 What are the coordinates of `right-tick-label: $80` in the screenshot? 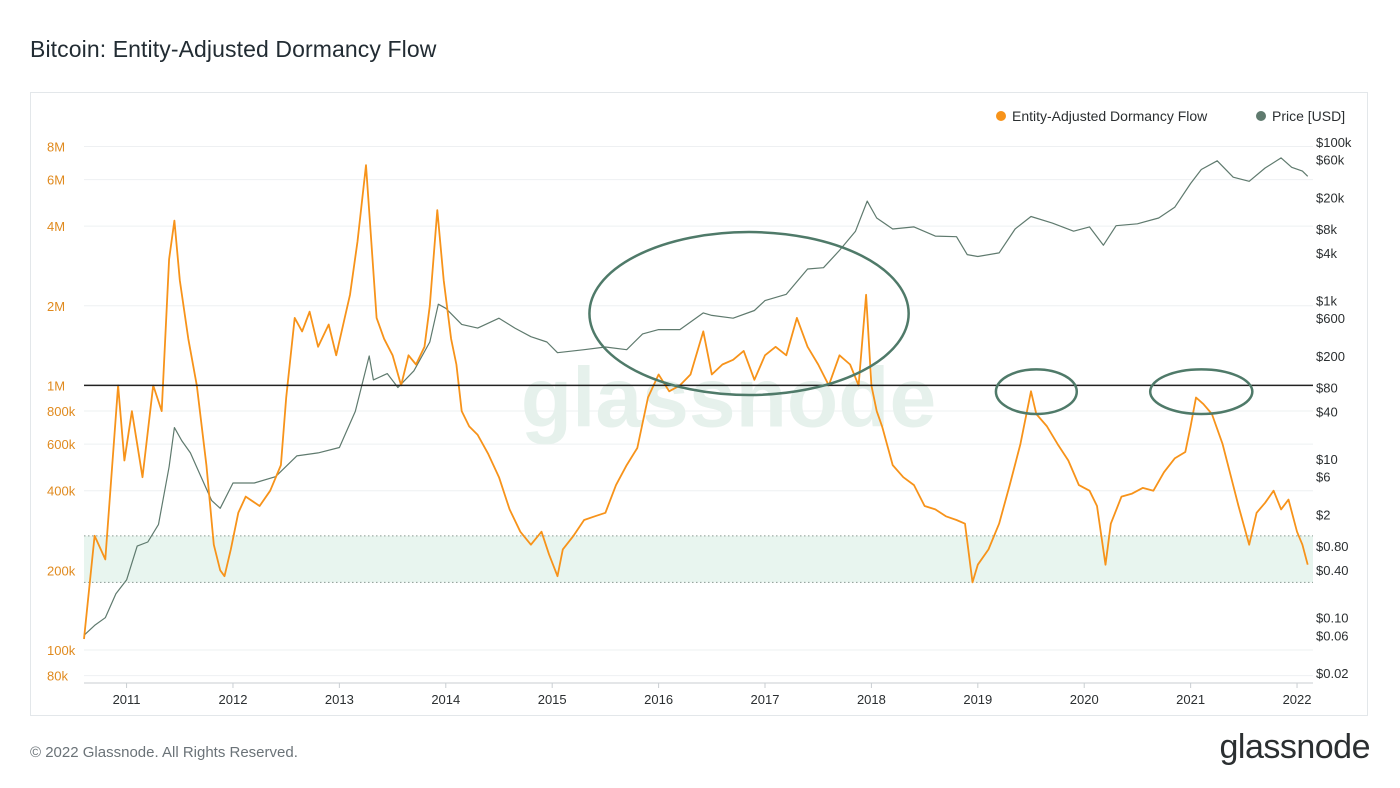 It's located at (1327, 388).